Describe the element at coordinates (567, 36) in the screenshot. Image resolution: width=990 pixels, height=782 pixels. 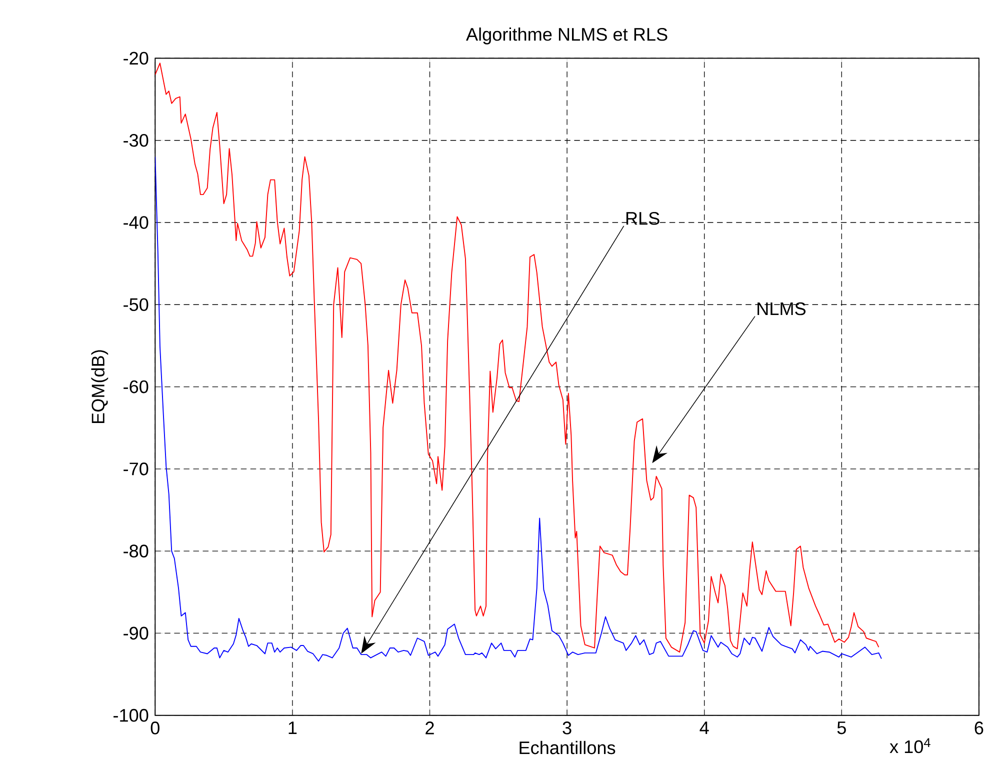
I see `chart-title: Algorithme NLMS et RLS` at that location.